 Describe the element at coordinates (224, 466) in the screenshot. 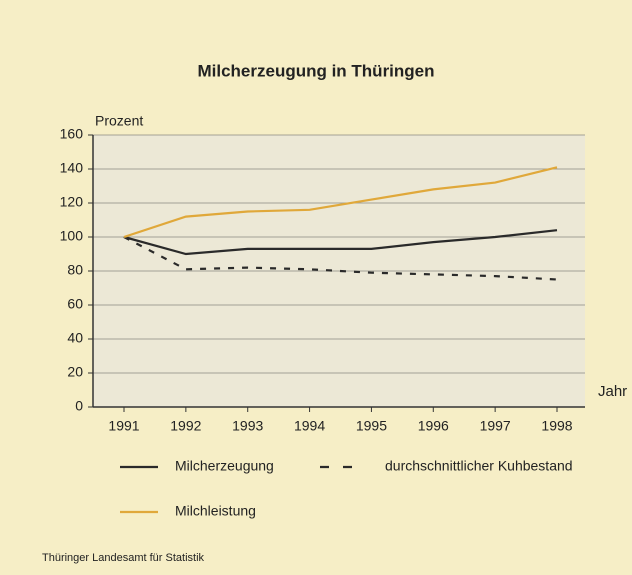

I see `legend-label: Milcherzeugung` at that location.